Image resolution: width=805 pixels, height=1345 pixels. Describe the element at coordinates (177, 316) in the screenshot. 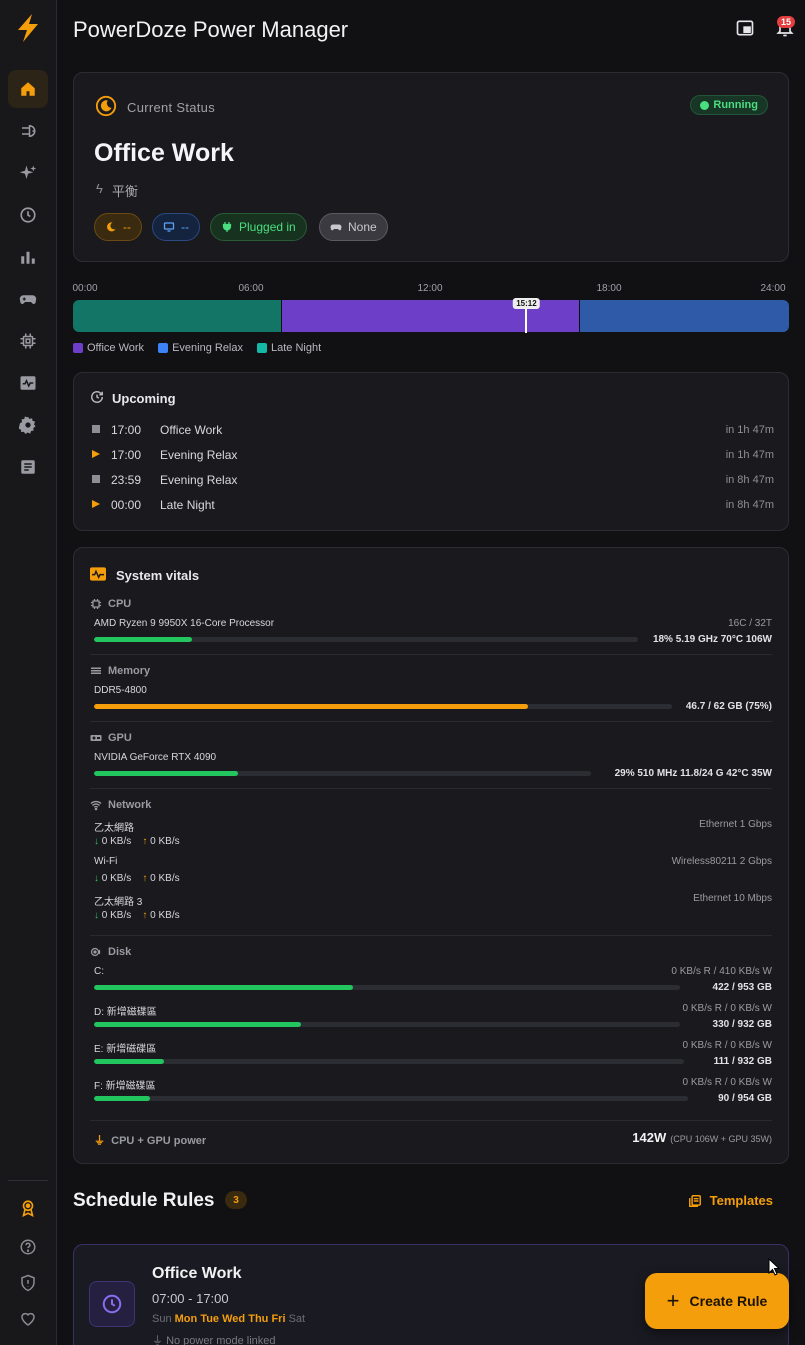

I see `timeline-segment-late-night` at that location.